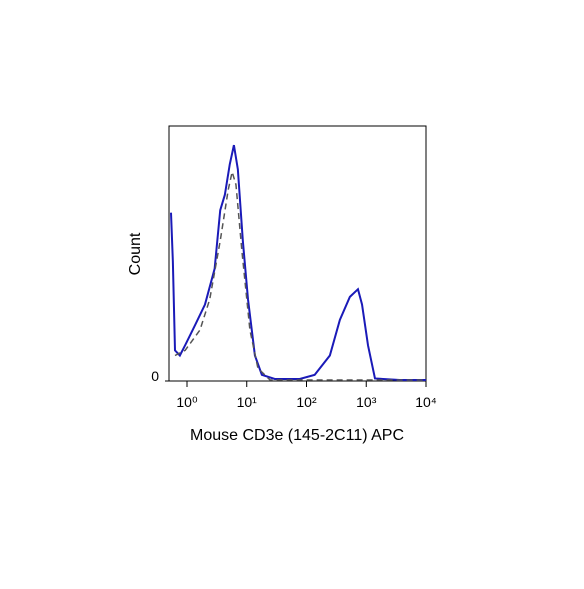 The width and height of the screenshot is (584, 589). What do you see at coordinates (426, 402) in the screenshot?
I see `x-tick-label: 10⁴` at bounding box center [426, 402].